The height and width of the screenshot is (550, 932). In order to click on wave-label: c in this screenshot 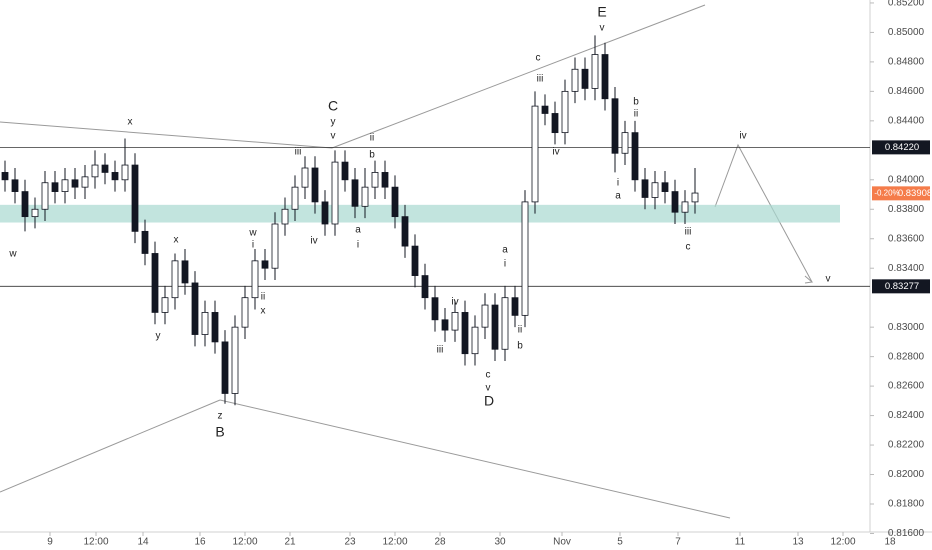, I will do `click(538, 58)`.